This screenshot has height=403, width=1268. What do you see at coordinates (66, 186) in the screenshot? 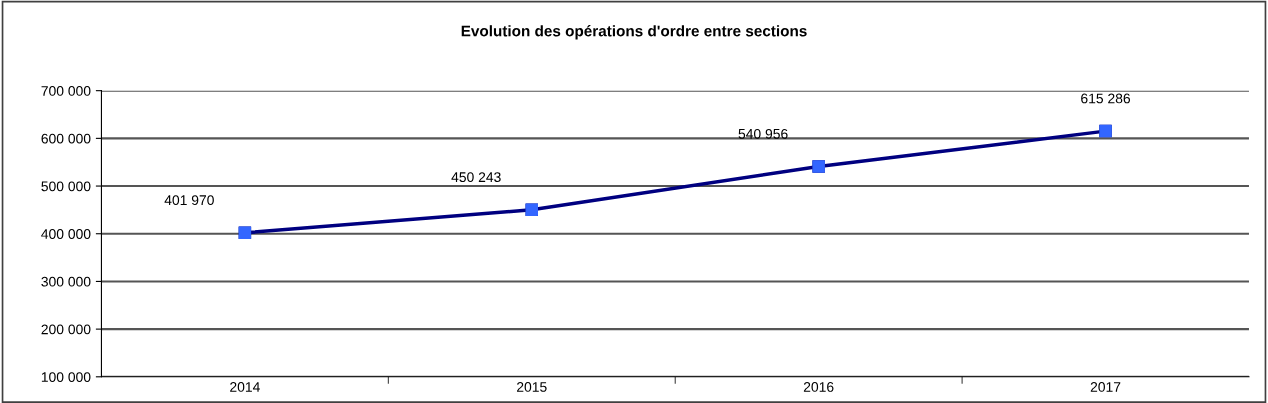
I see `y-tick-label: 500 000` at bounding box center [66, 186].